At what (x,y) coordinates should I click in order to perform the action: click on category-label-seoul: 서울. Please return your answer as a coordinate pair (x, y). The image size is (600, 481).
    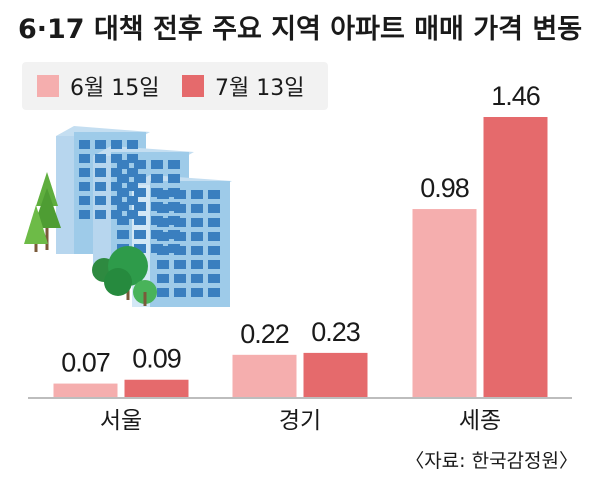
    Looking at the image, I should click on (121, 421).